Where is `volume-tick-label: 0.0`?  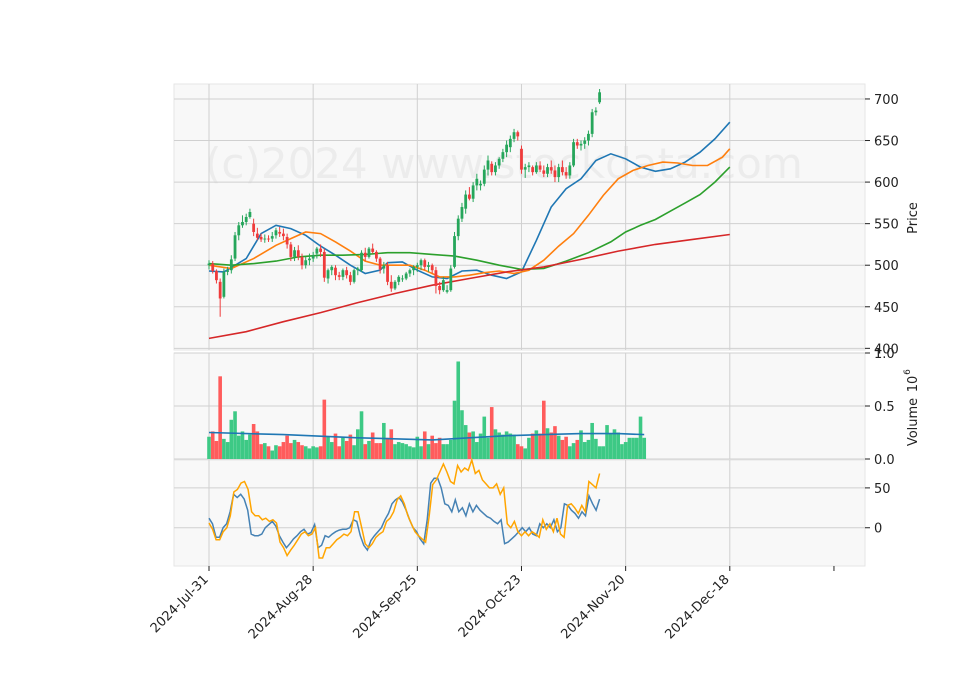
volume-tick-label: 0.0 is located at coordinates (884, 460).